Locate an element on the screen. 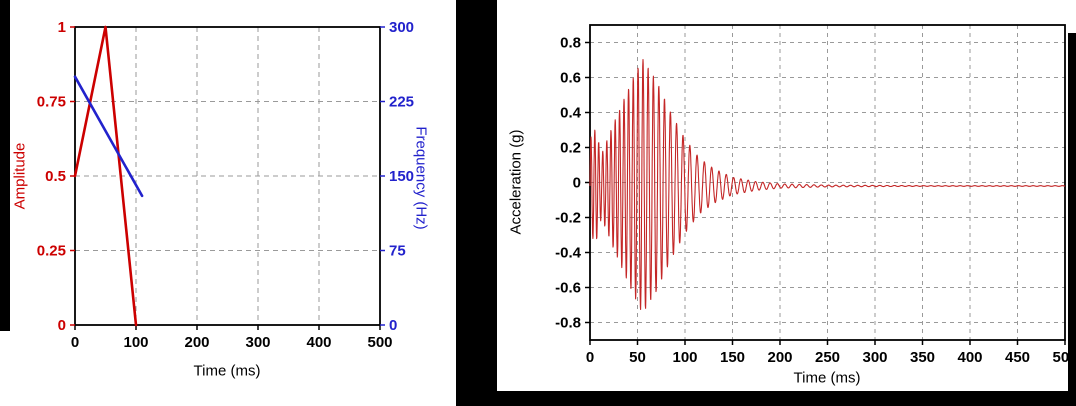  left-chart-x-axis-title: Time (ms) is located at coordinates (227, 371).